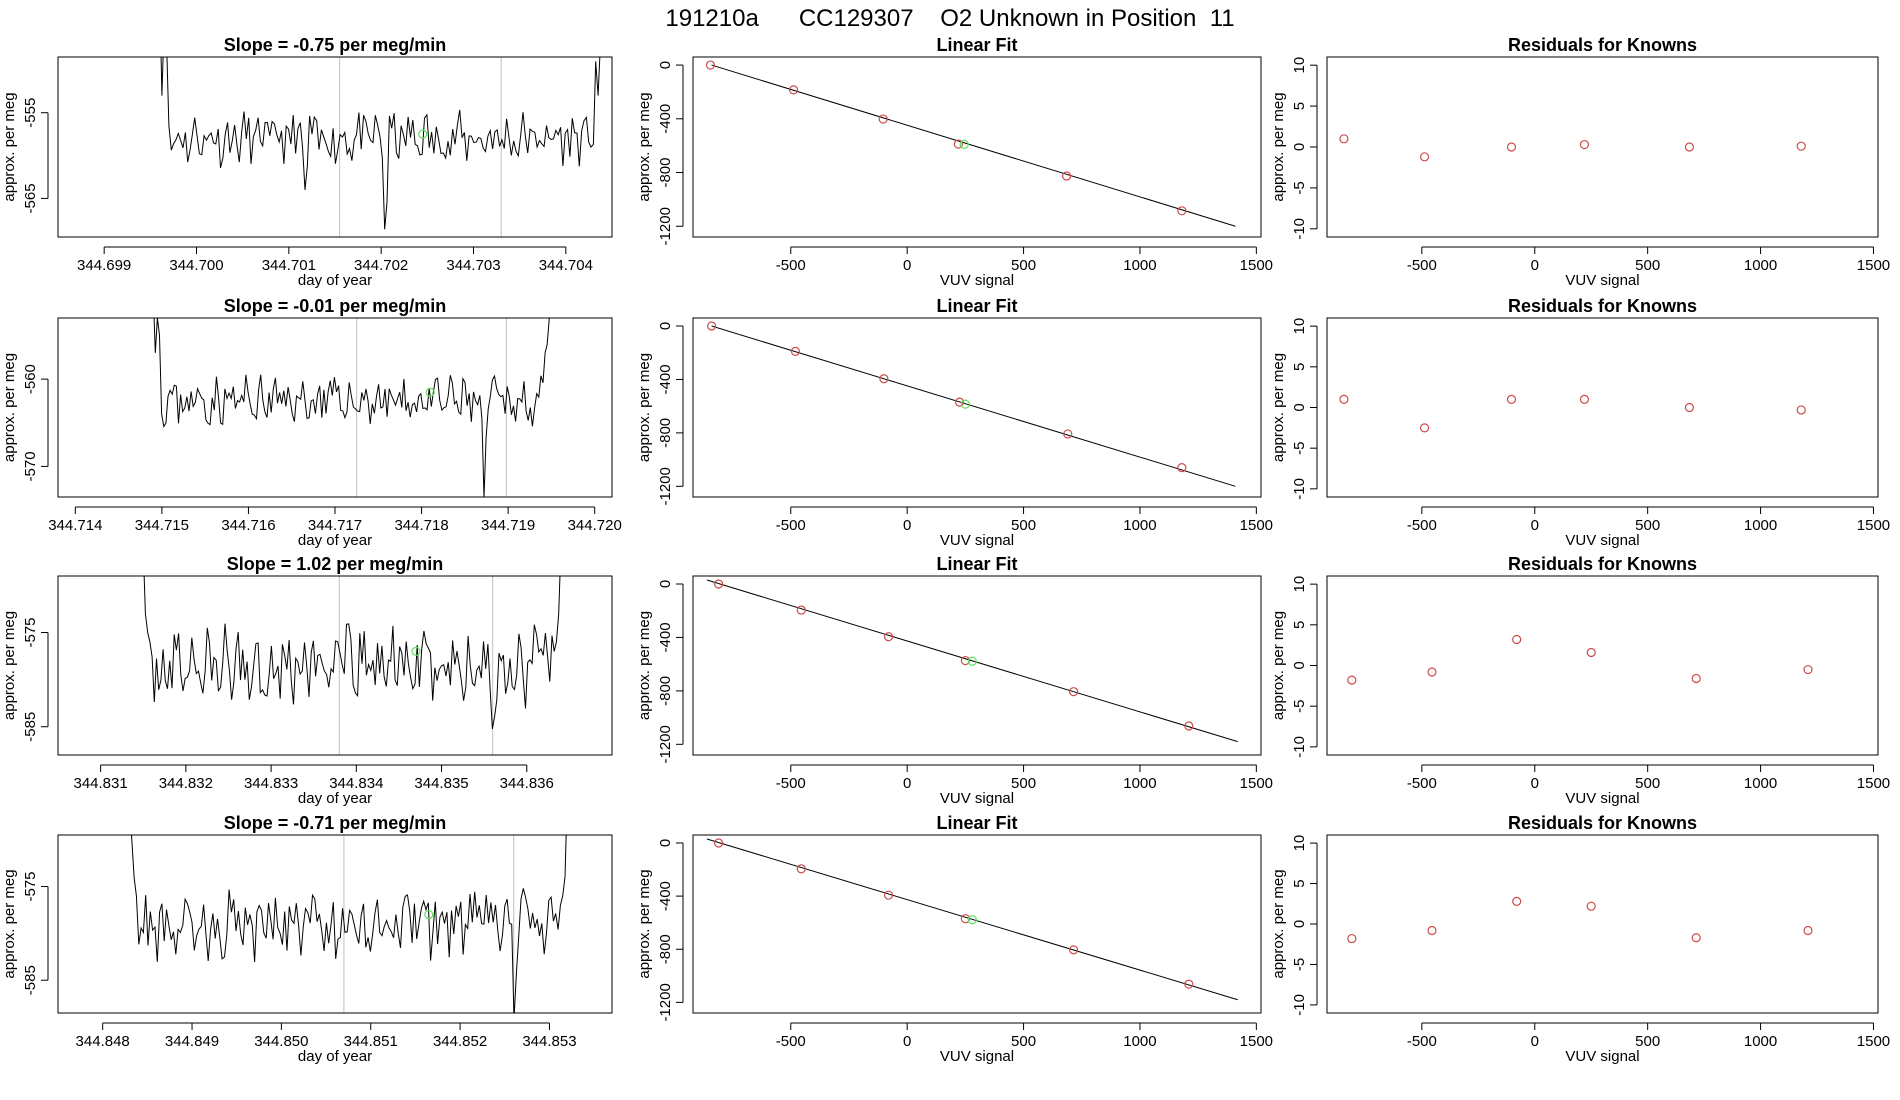  Describe the element at coordinates (186, 783) in the screenshot. I see `x-tick-label: 344.832` at that location.